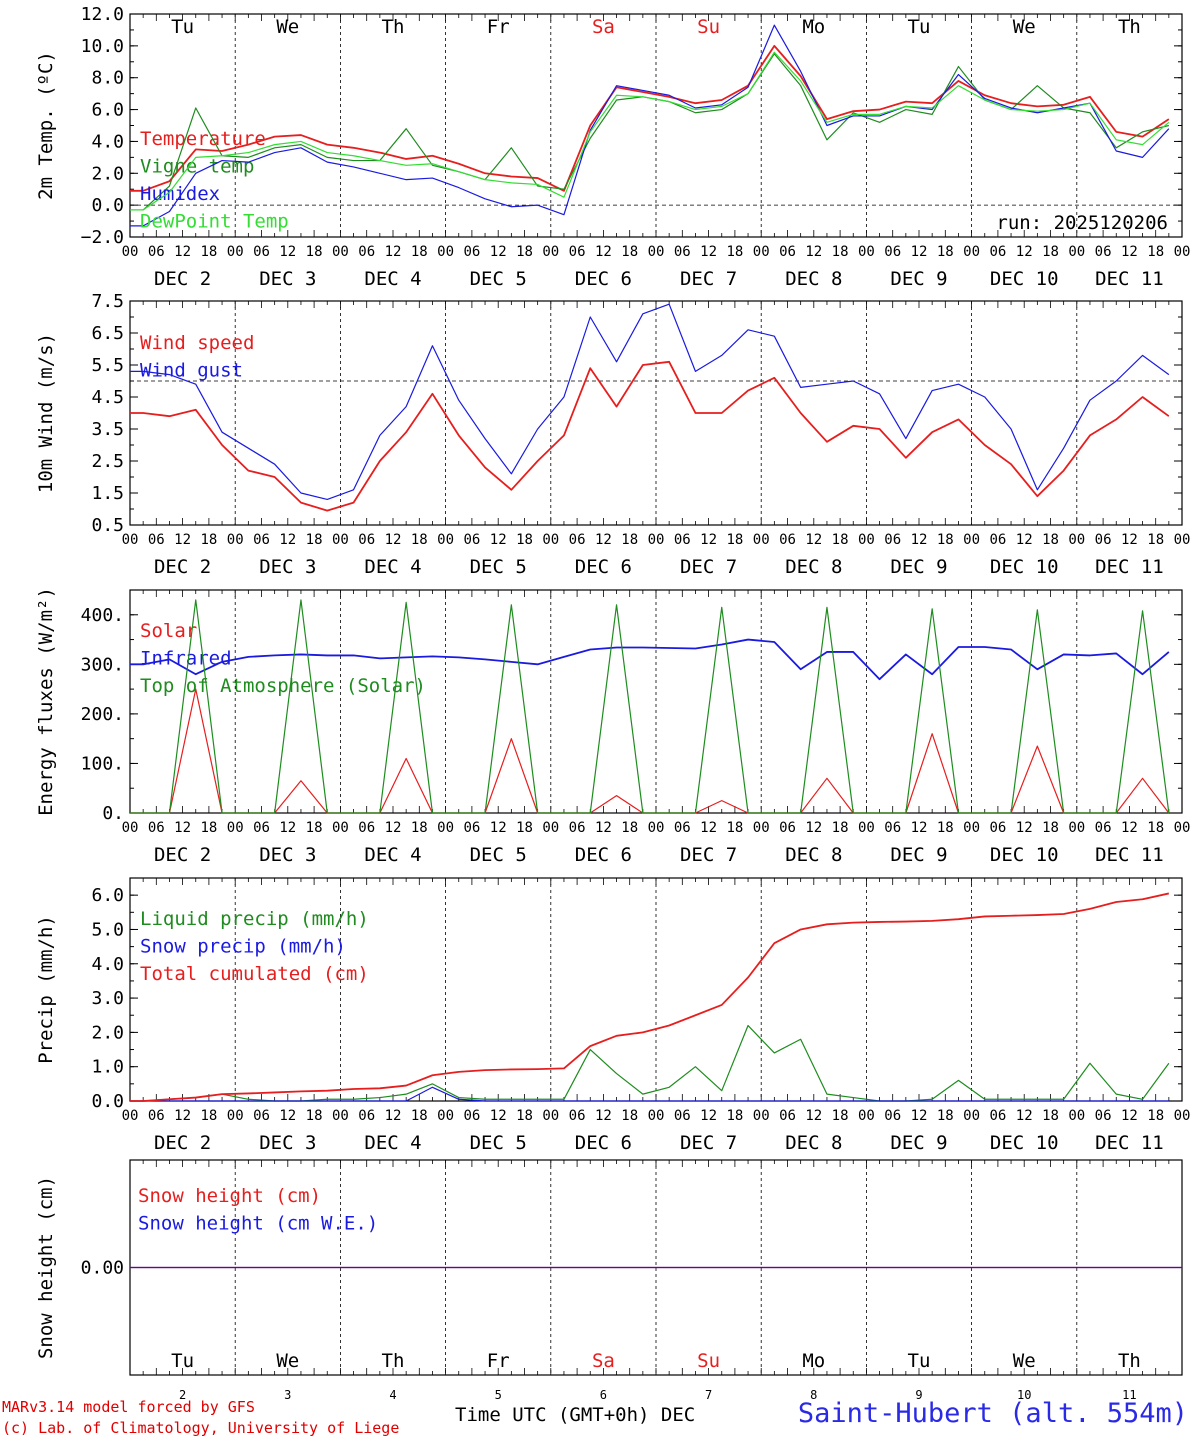 Image resolution: width=1194 pixels, height=1440 pixels. I want to click on series-line-vigne-temp, so click(649, 132).